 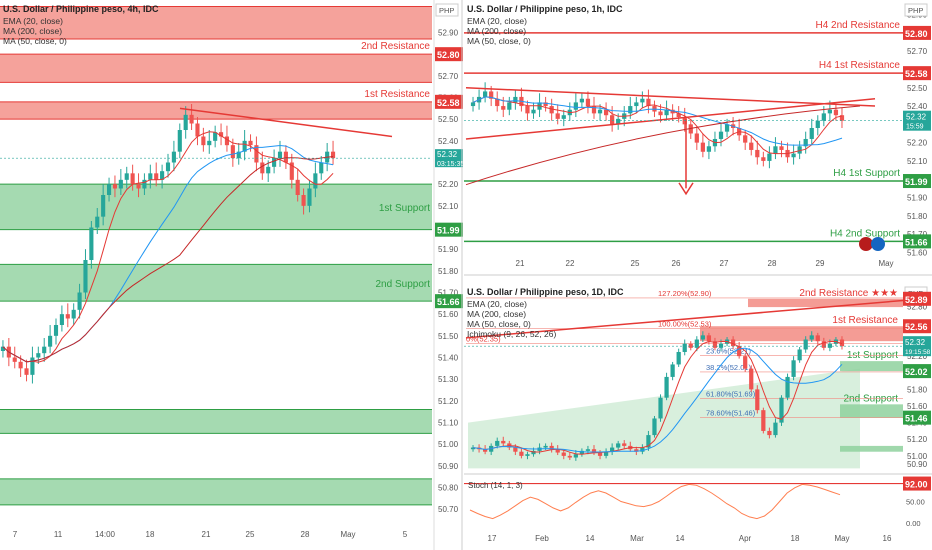 What do you see at coordinates (32, 31) in the screenshot?
I see `indicator-label: MA (200, close)` at bounding box center [32, 31].